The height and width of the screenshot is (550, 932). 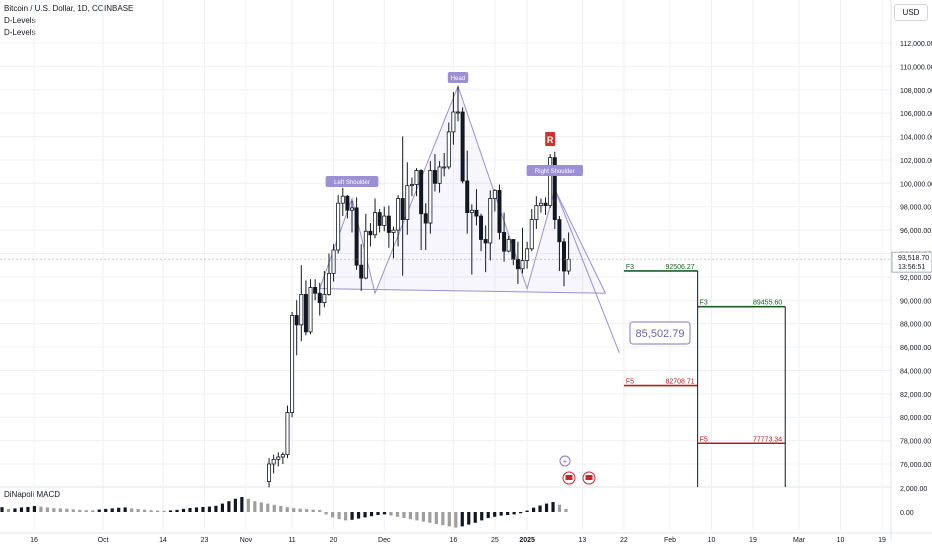 What do you see at coordinates (799, 540) in the screenshot?
I see `time-tick-label: Mar` at bounding box center [799, 540].